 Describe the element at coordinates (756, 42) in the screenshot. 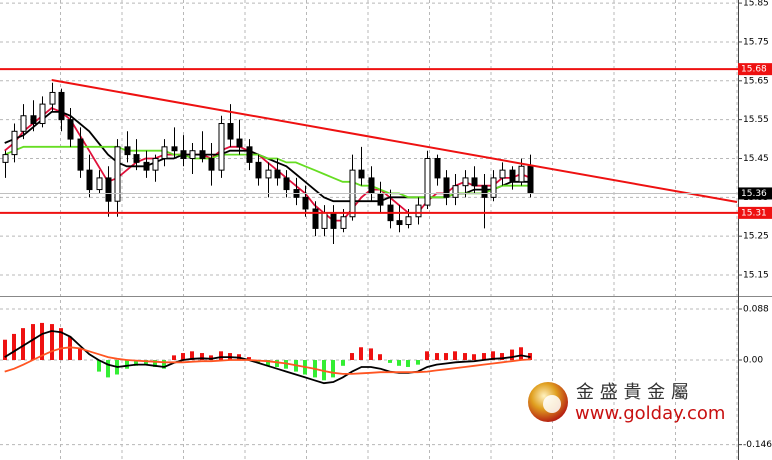

I see `y-tick-label: 15.75` at that location.